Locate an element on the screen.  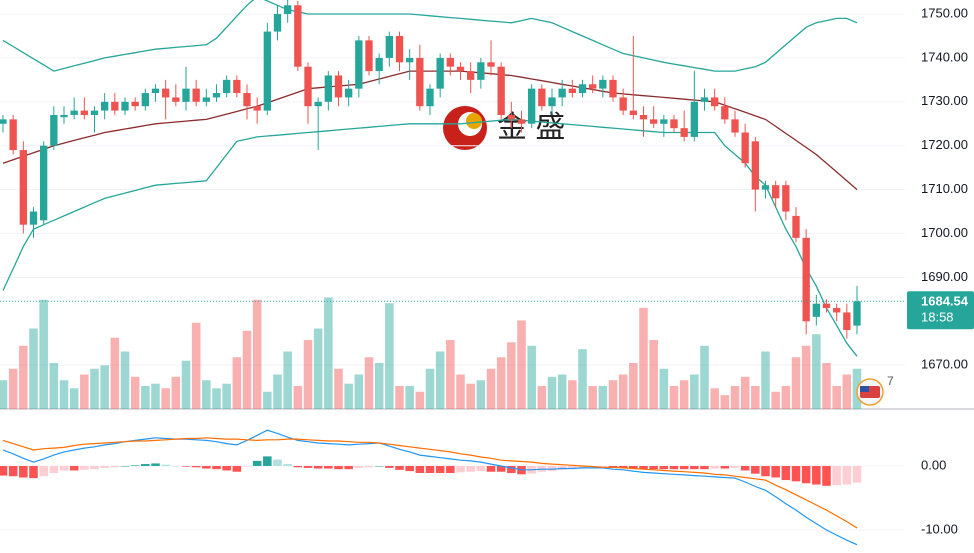
y-tick-label: 1670.00 is located at coordinates (944, 364).